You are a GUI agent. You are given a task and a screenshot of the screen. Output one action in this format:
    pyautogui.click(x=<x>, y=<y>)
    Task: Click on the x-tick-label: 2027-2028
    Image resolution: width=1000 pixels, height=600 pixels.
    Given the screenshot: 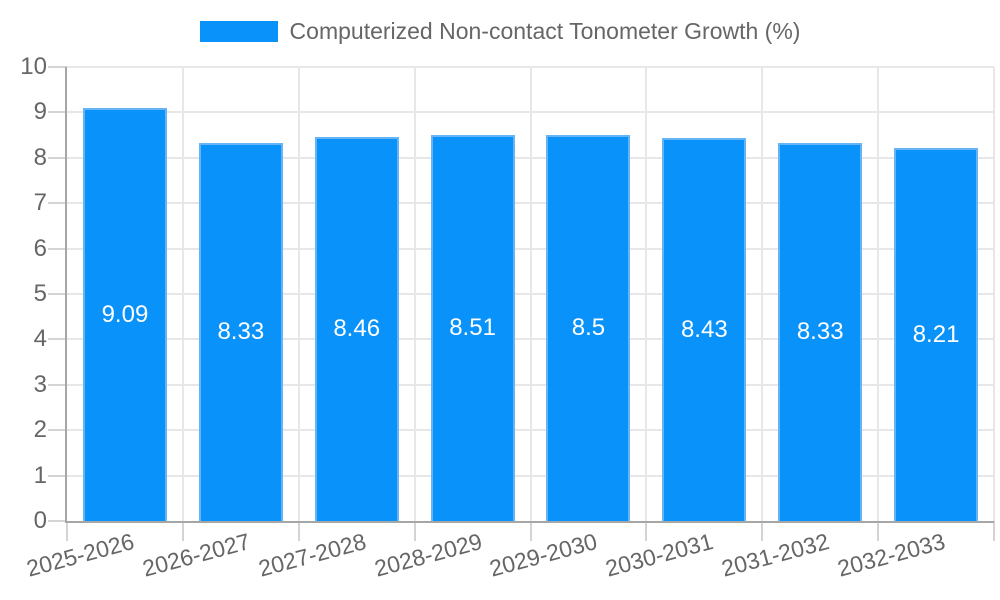 What is the action you would take?
    pyautogui.click(x=312, y=555)
    